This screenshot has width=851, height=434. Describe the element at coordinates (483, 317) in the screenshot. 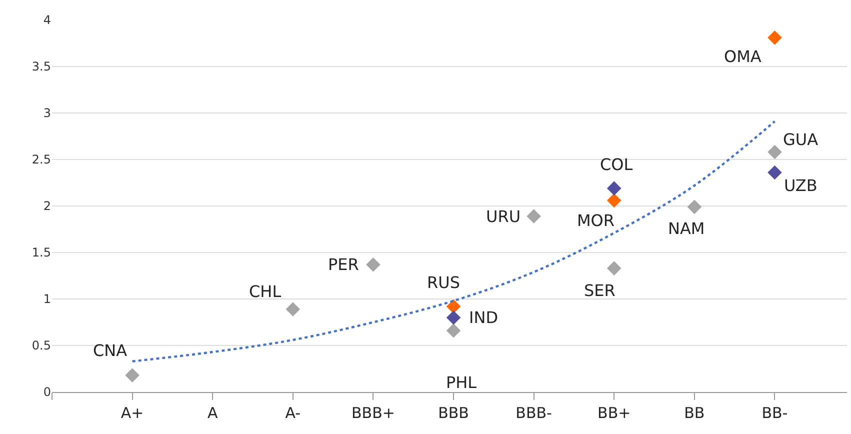

I see `annotation: IND` at that location.